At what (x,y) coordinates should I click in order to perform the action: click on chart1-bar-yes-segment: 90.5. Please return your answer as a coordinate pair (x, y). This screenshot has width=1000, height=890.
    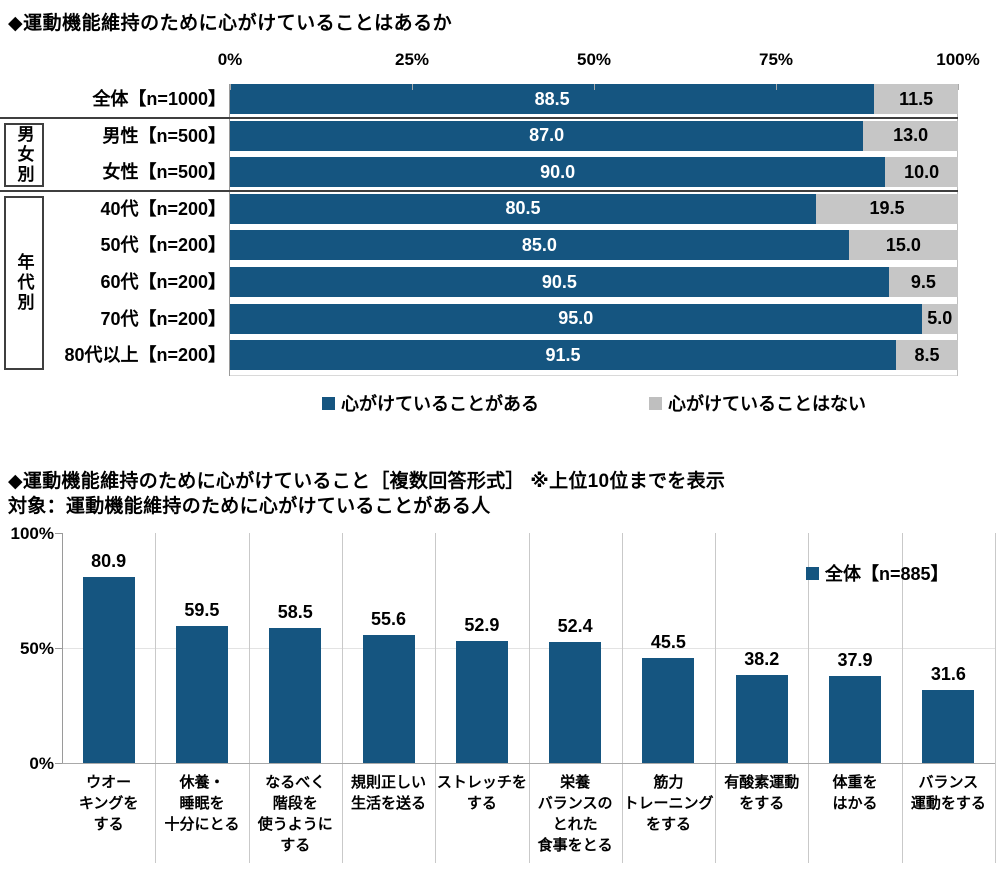
    Looking at the image, I should click on (559, 282).